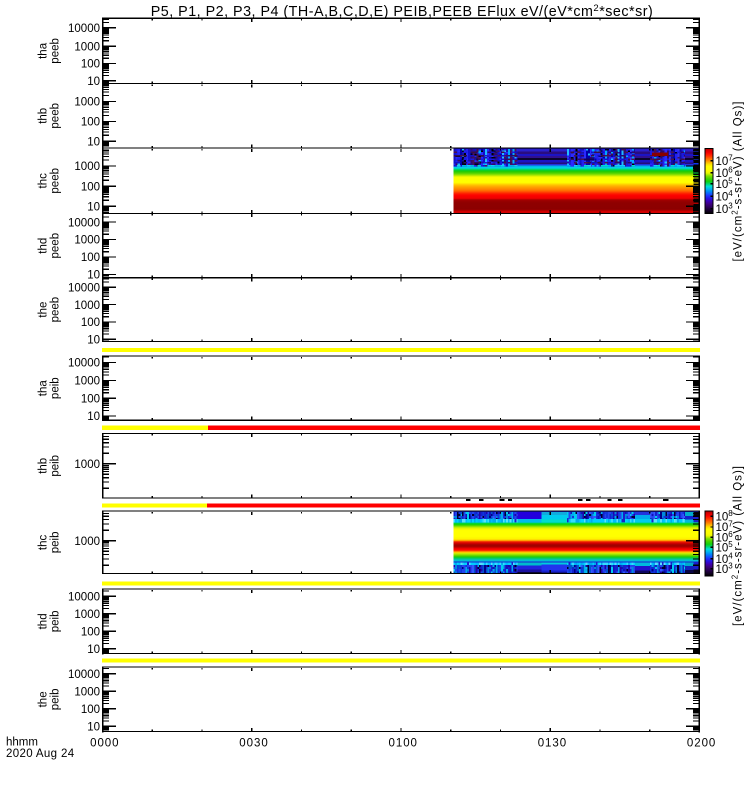  Describe the element at coordinates (552, 743) in the screenshot. I see `svg-text: 0130` at that location.